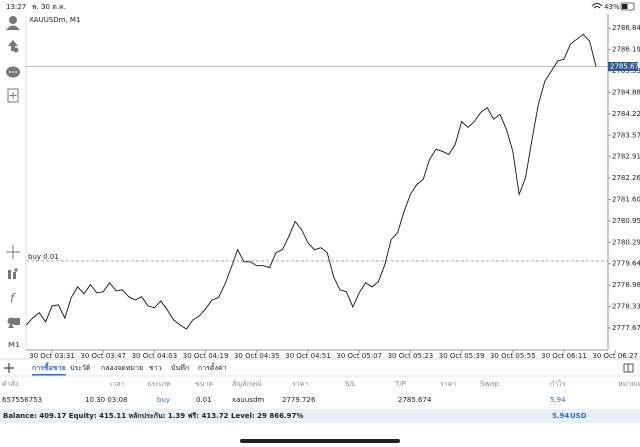  I want to click on indicators-button, so click(13, 273).